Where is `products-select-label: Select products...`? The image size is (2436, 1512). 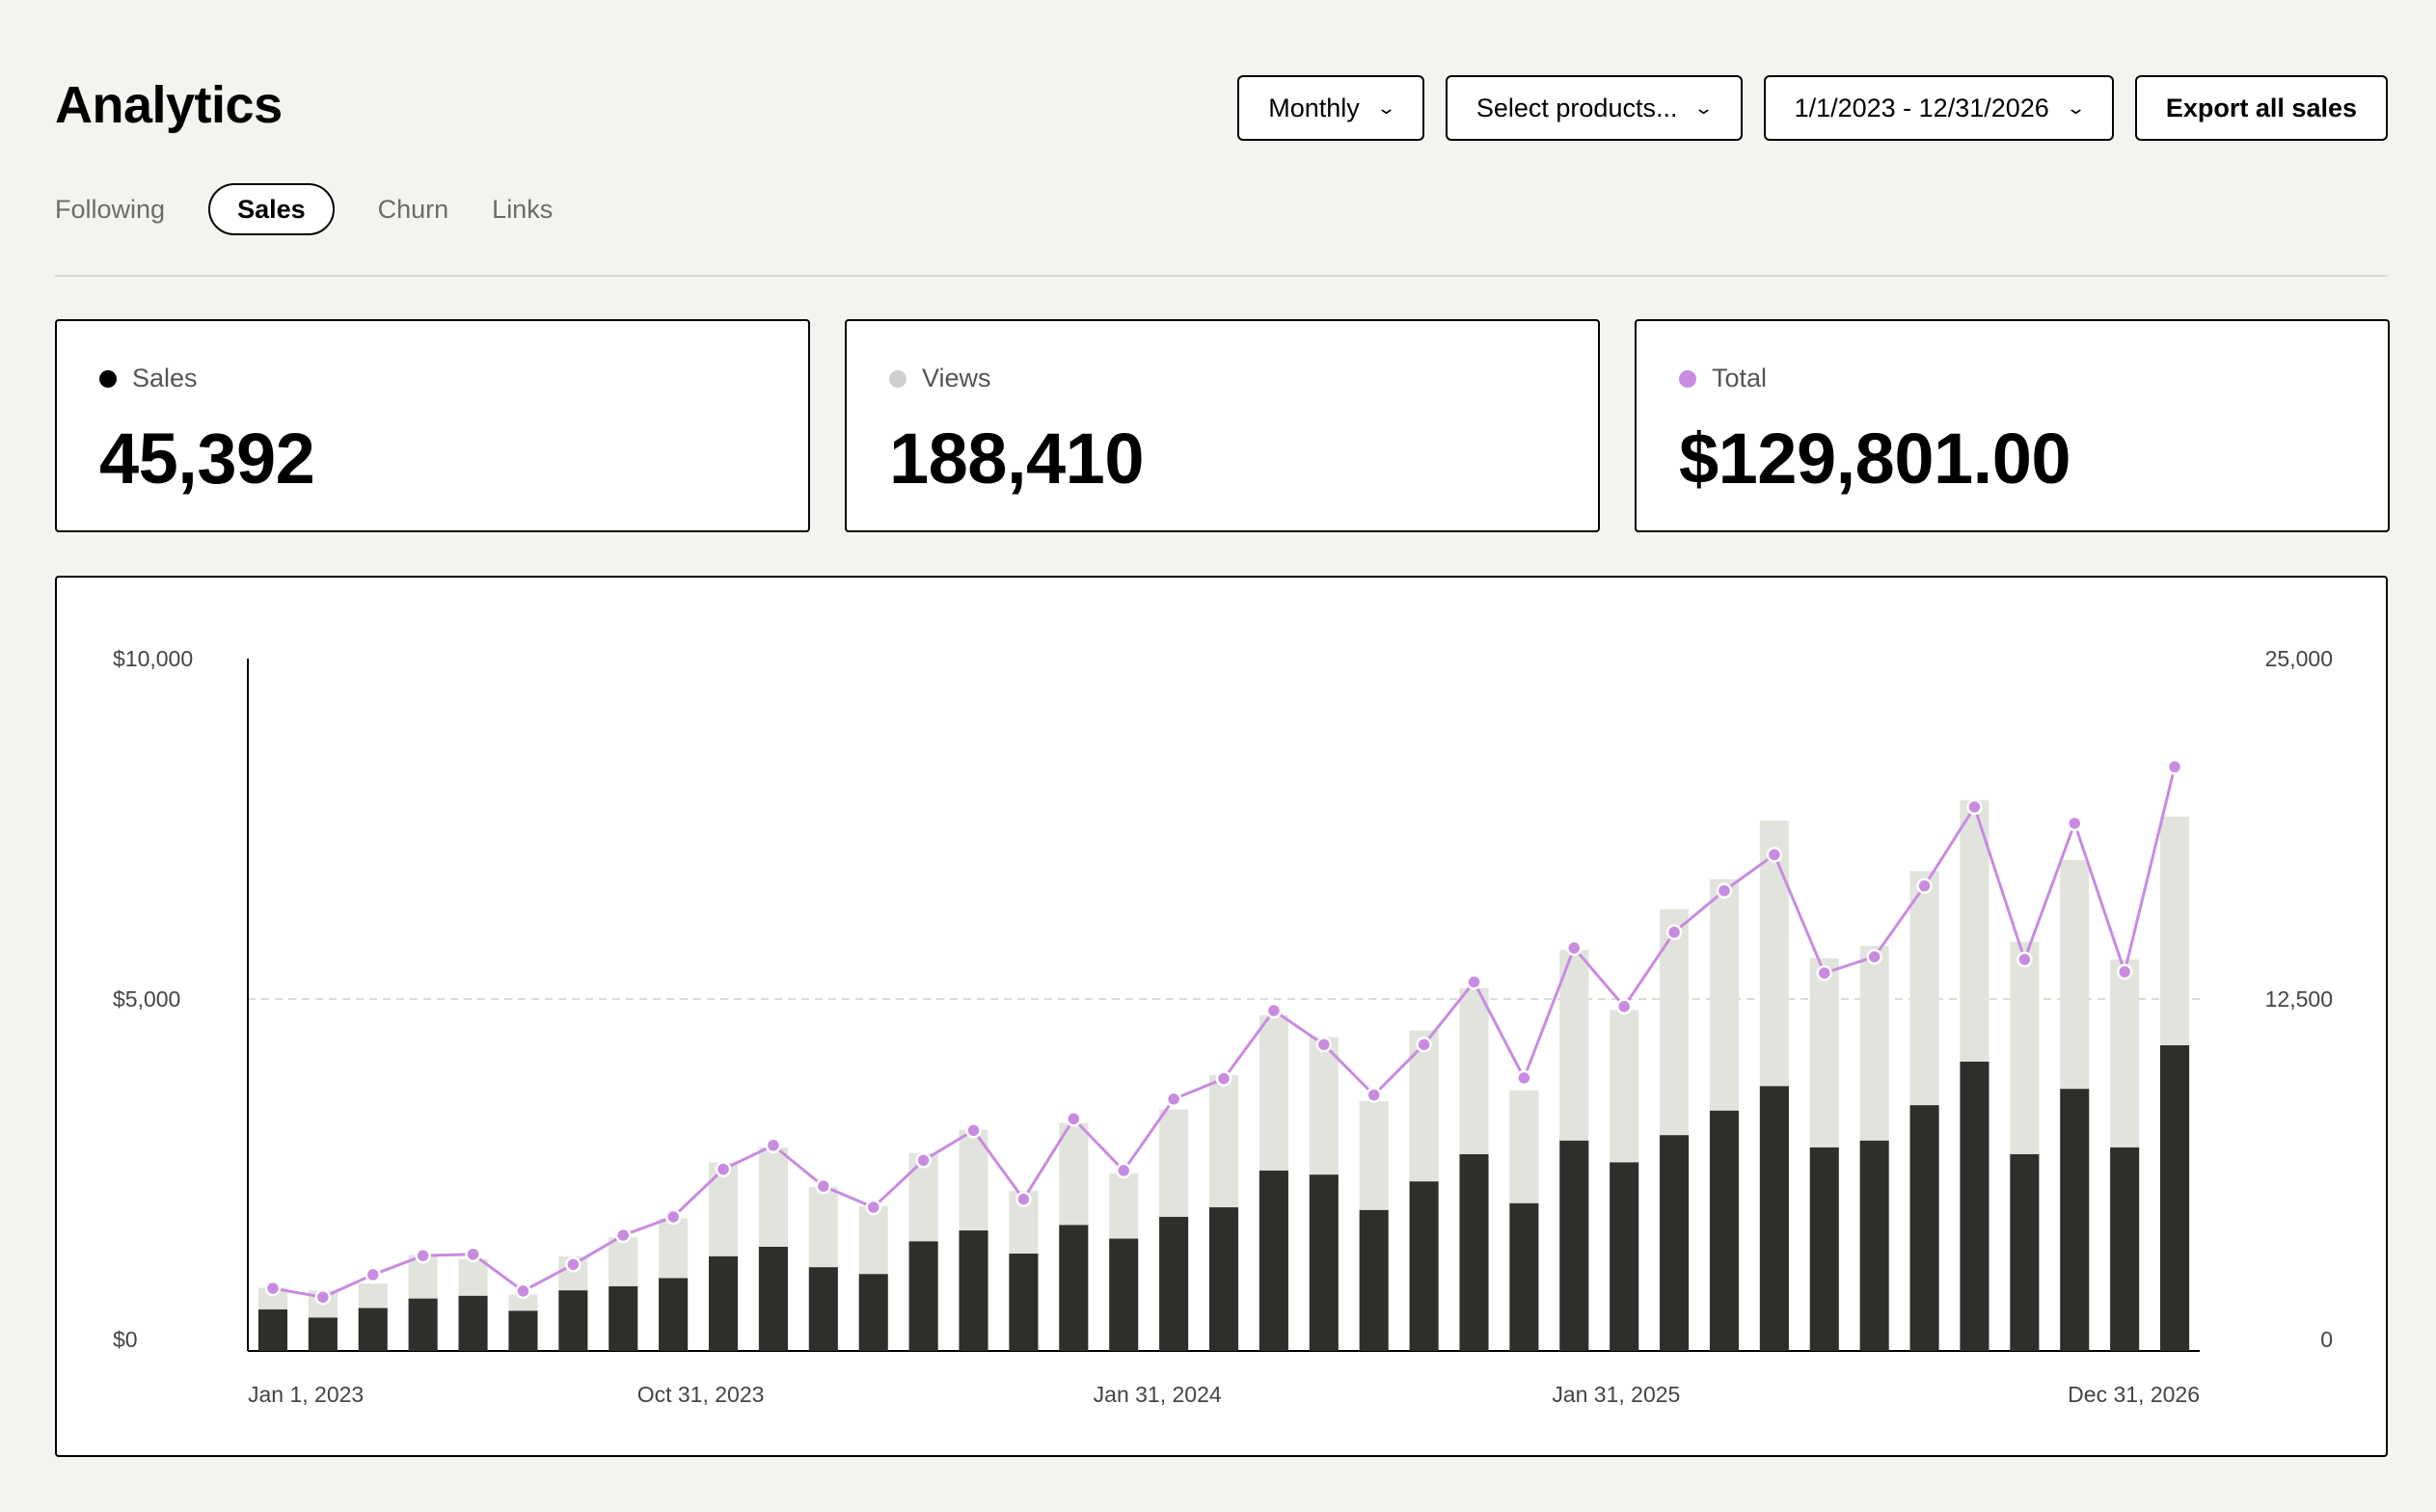 products-select-label: Select products... is located at coordinates (1576, 107).